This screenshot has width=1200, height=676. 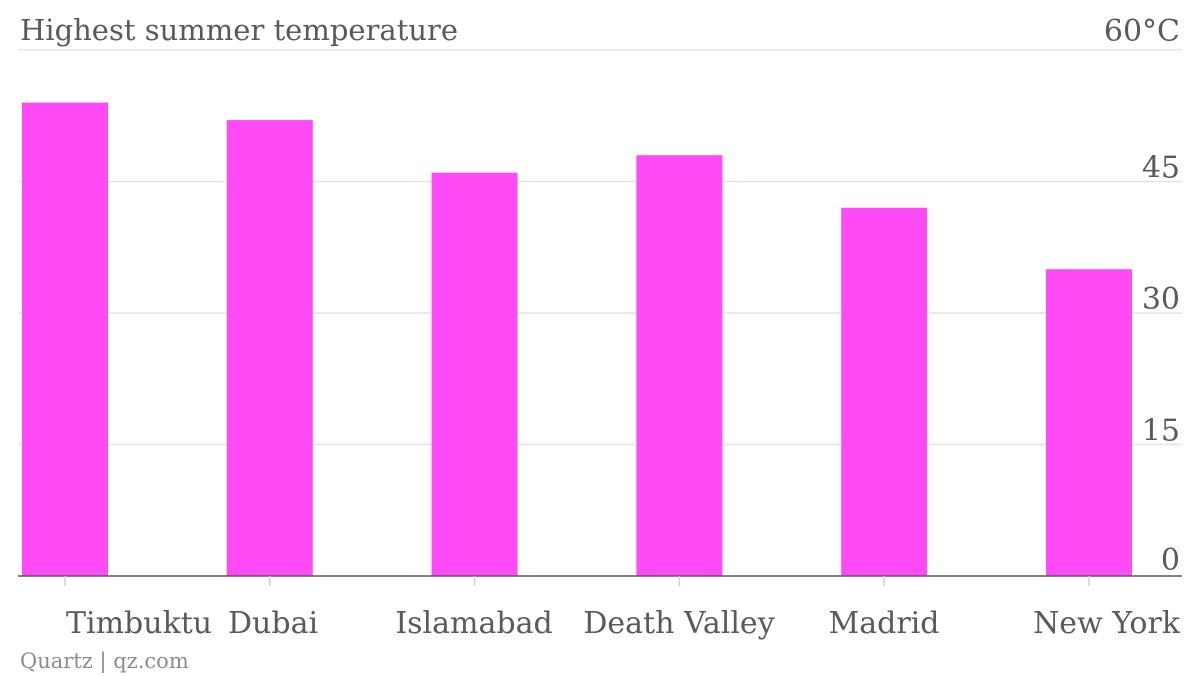 What do you see at coordinates (884, 623) in the screenshot?
I see `x-tick-label: Madrid` at bounding box center [884, 623].